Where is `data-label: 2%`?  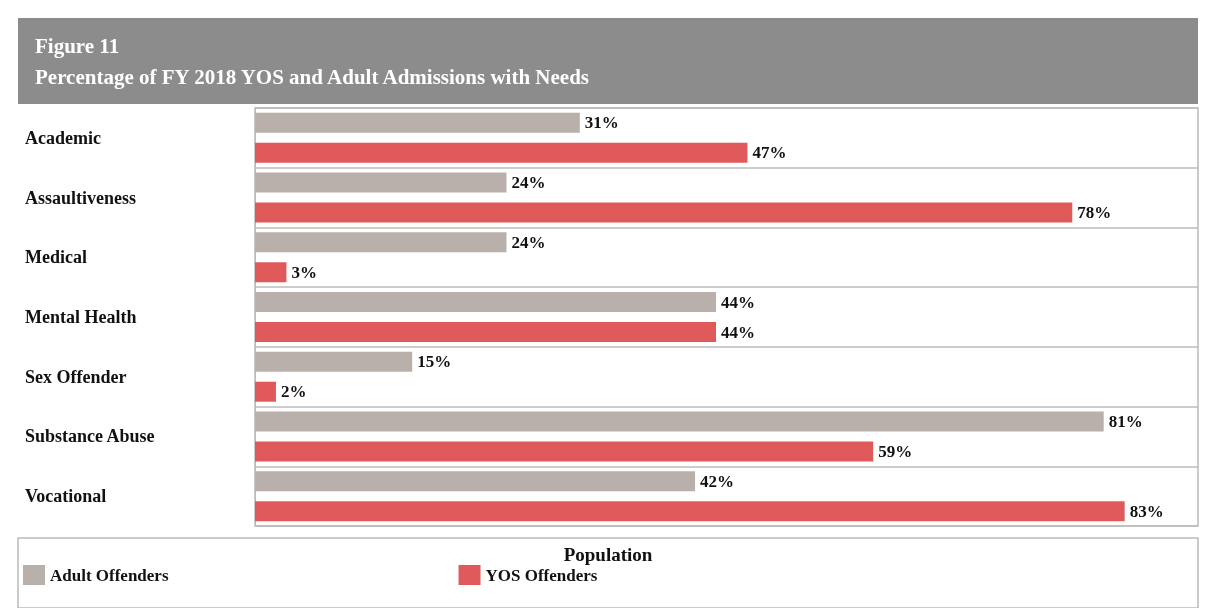 data-label: 2% is located at coordinates (293, 392).